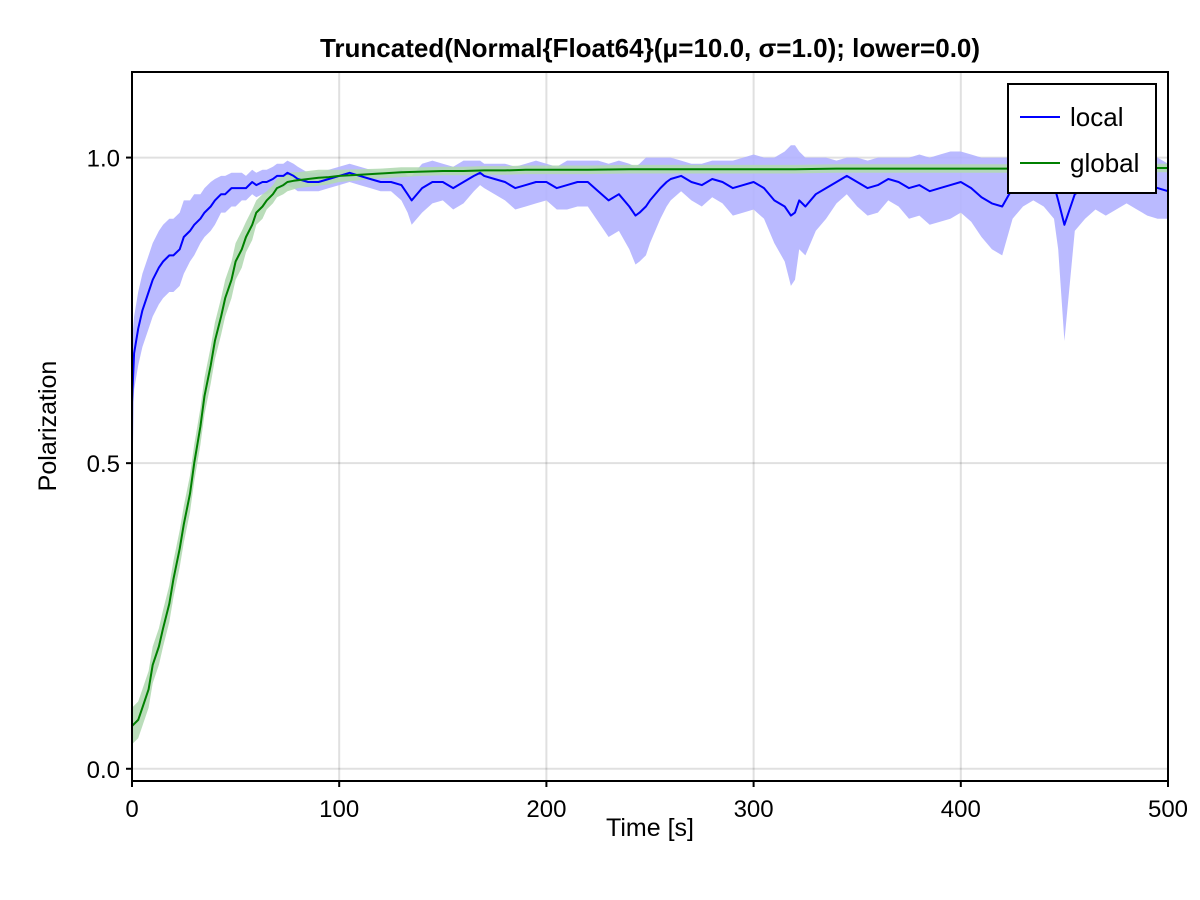  I want to click on legend-label-local: local, so click(1096, 117).